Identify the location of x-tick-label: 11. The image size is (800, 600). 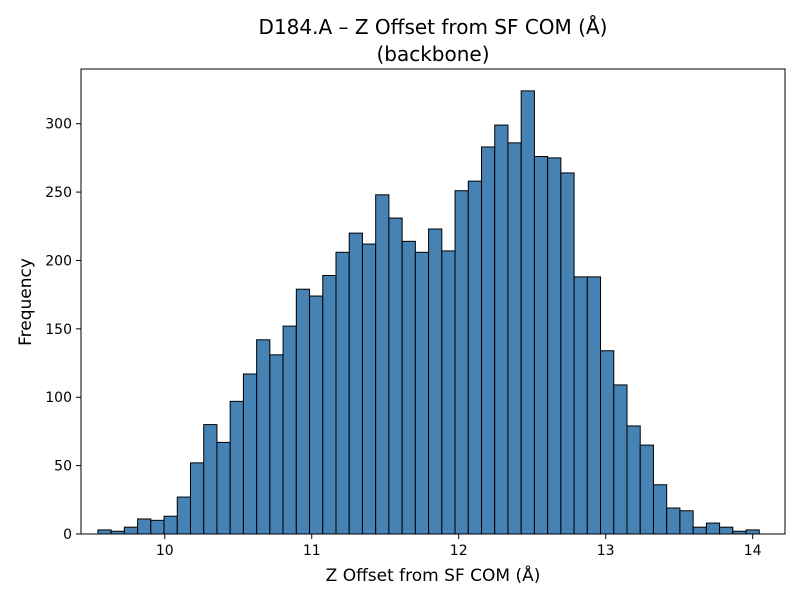
(312, 551).